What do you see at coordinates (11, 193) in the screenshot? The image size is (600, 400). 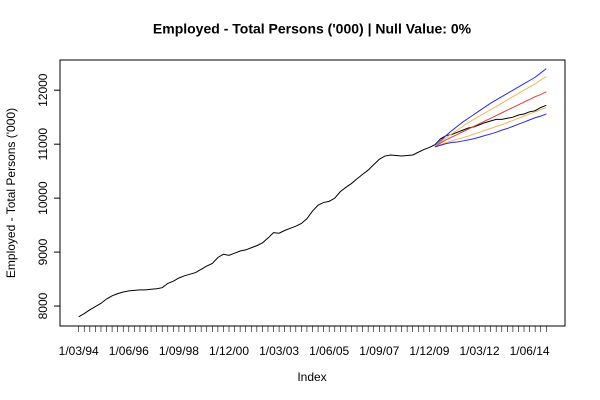 I see `y-axis-label: Employed - Total Persons ('000)` at bounding box center [11, 193].